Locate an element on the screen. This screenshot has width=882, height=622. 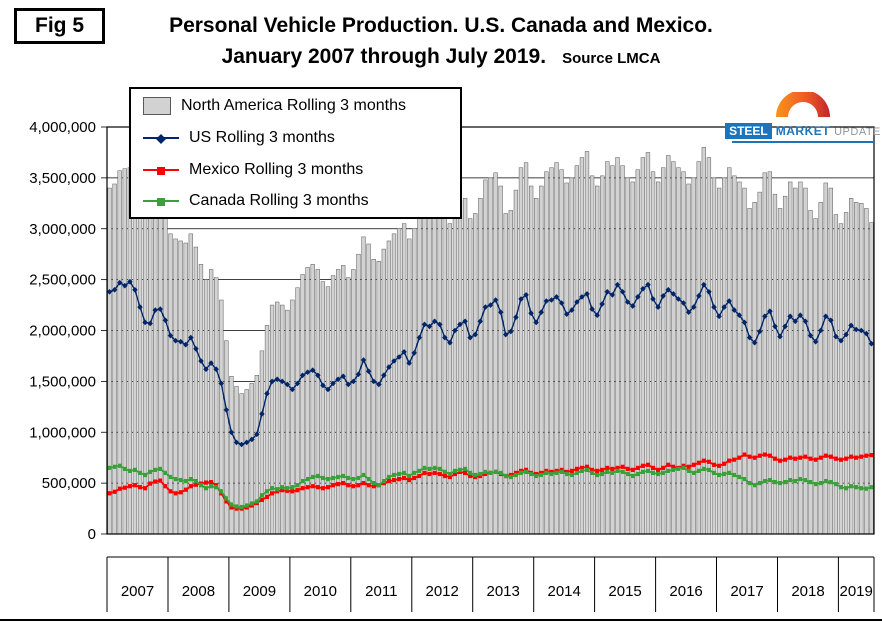
svg-text: 3,000,000 is located at coordinates (62, 229).